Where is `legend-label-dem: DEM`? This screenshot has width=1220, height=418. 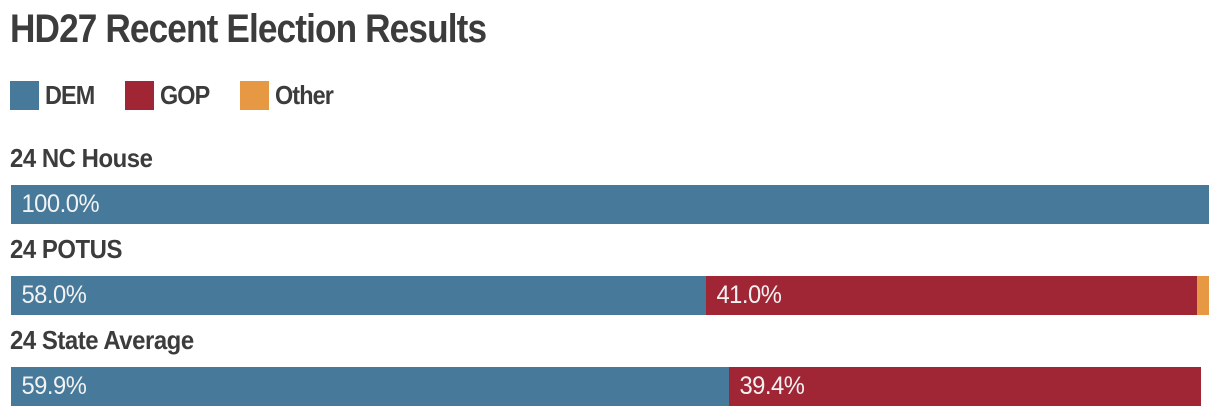
legend-label-dem: DEM is located at coordinates (70, 95).